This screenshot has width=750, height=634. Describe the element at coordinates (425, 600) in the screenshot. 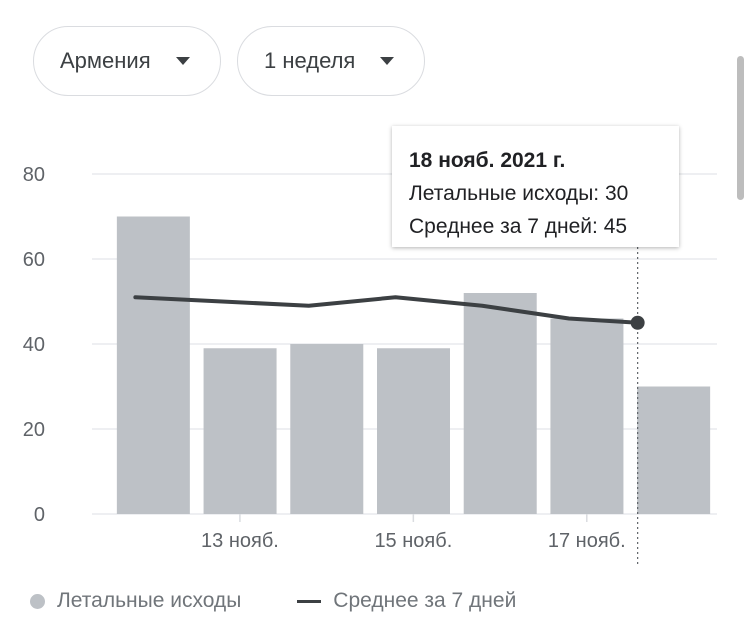

I see `legend-average-label: Среднее за 7 дней` at that location.